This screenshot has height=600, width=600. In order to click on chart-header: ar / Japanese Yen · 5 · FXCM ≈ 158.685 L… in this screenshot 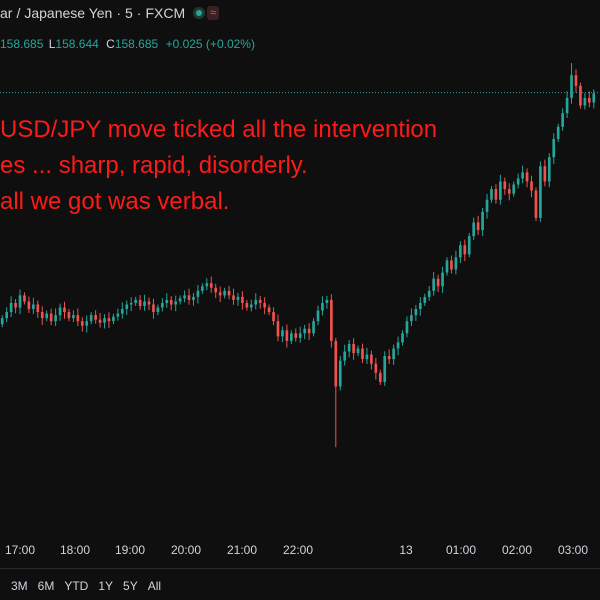, I will do `click(300, 27)`.